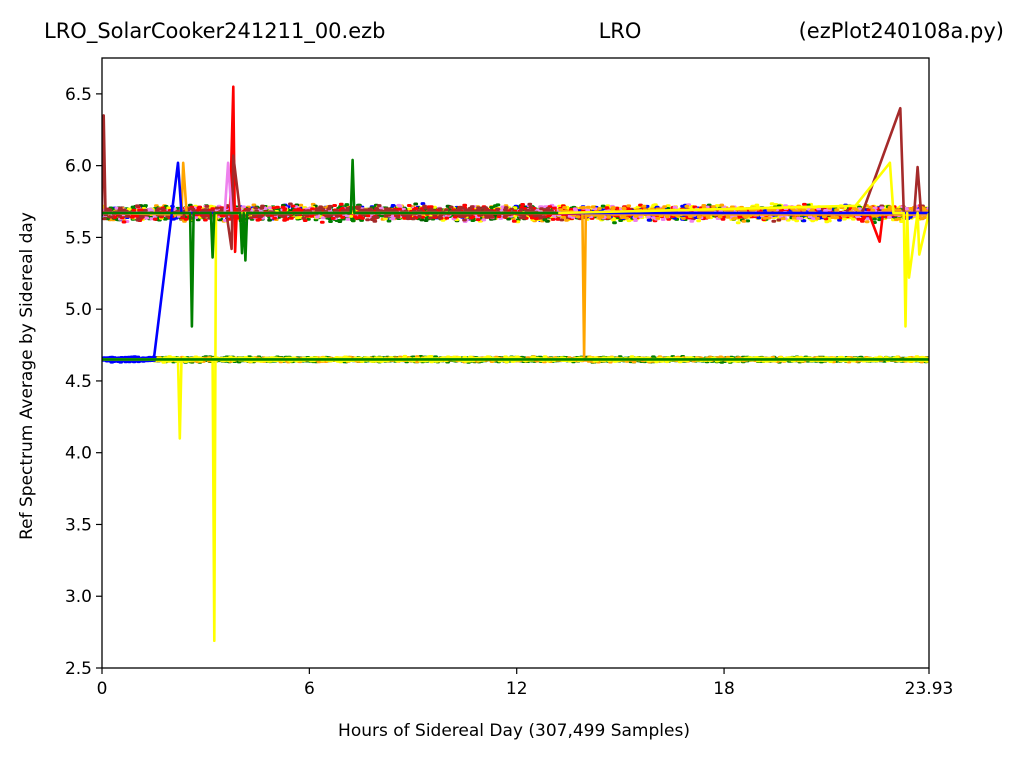 The width and height of the screenshot is (1024, 757). I want to click on x-tick-label-3: 18, so click(724, 689).